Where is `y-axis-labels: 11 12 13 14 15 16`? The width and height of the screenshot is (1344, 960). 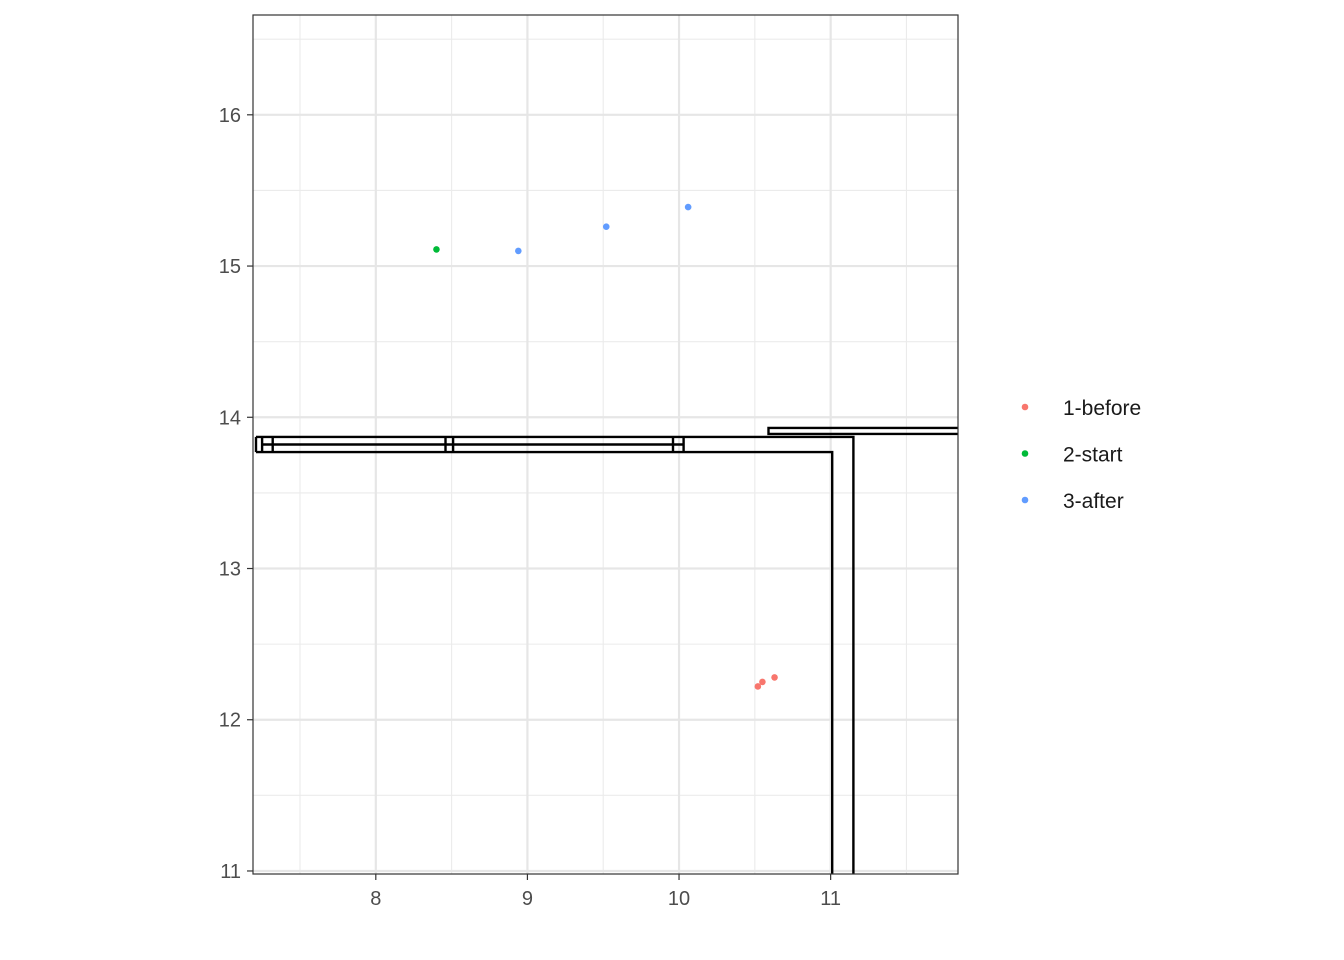
y-axis-labels: 11 12 13 14 15 16 is located at coordinates (230, 494).